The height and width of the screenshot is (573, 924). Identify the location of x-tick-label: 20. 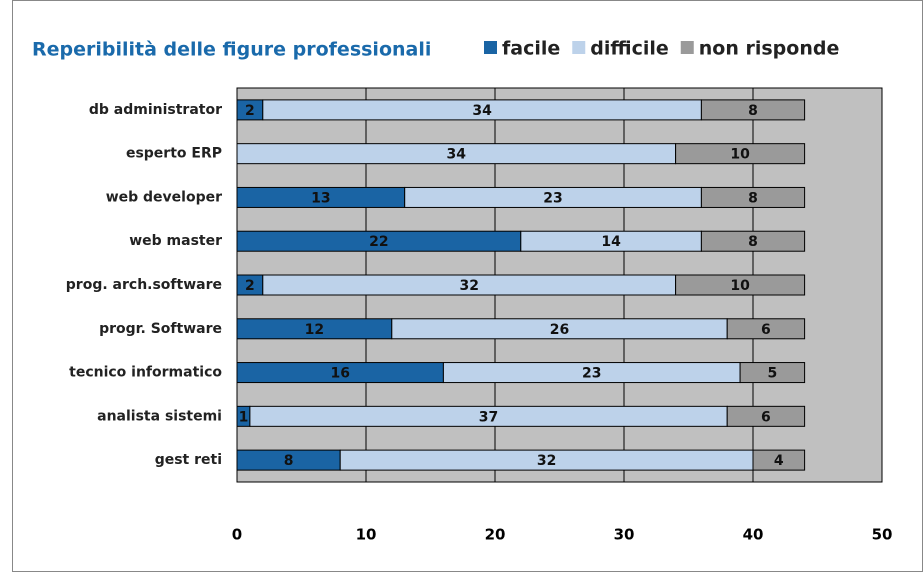
(495, 535).